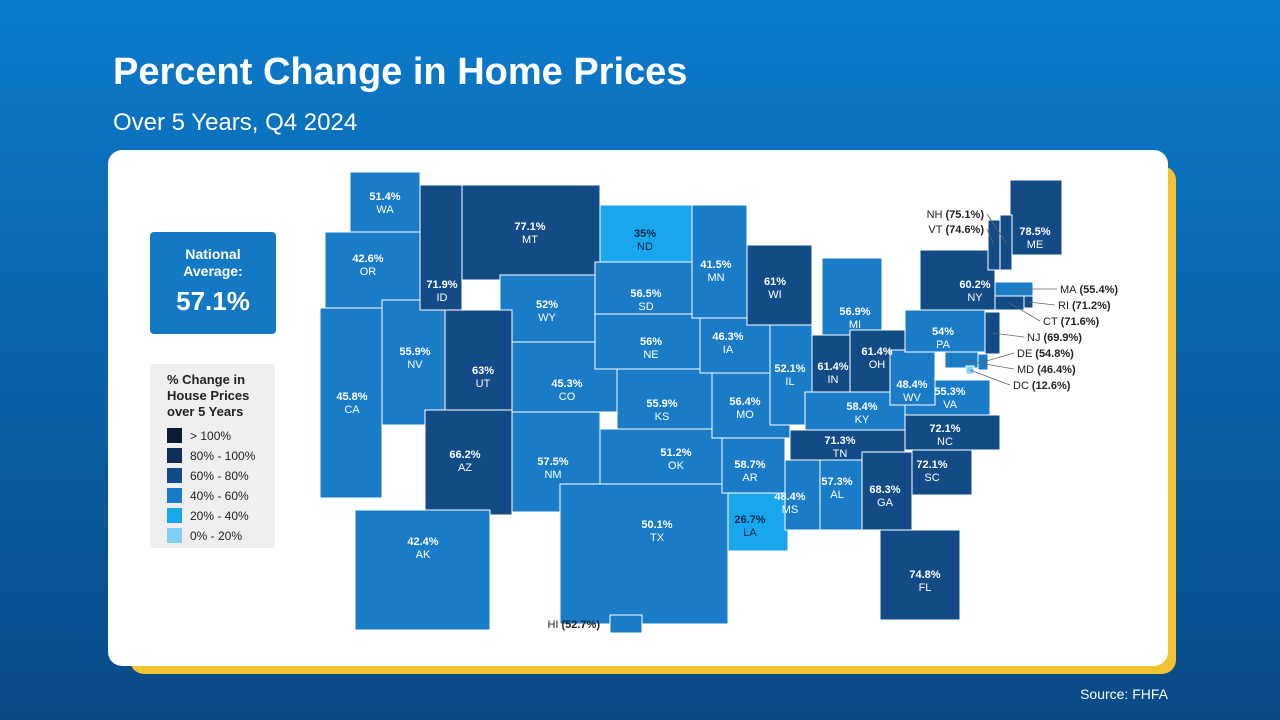 The height and width of the screenshot is (720, 1280). What do you see at coordinates (749, 465) in the screenshot?
I see `state-value-label: 58.7%` at bounding box center [749, 465].